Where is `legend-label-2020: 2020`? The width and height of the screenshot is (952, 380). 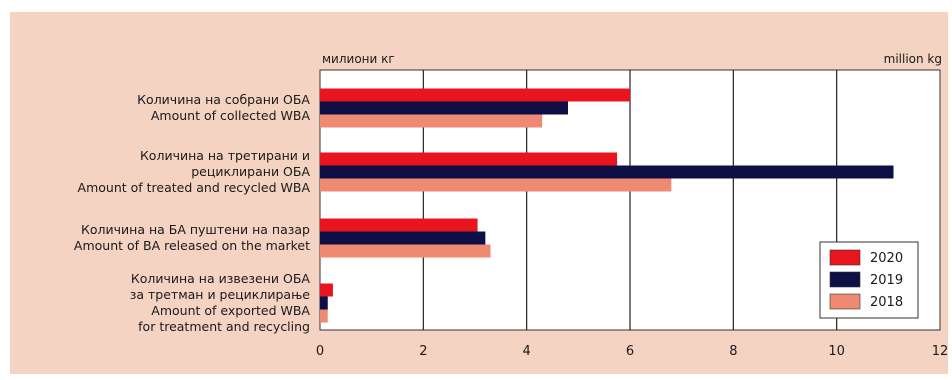
legend-label-2020: 2020 is located at coordinates (886, 258).